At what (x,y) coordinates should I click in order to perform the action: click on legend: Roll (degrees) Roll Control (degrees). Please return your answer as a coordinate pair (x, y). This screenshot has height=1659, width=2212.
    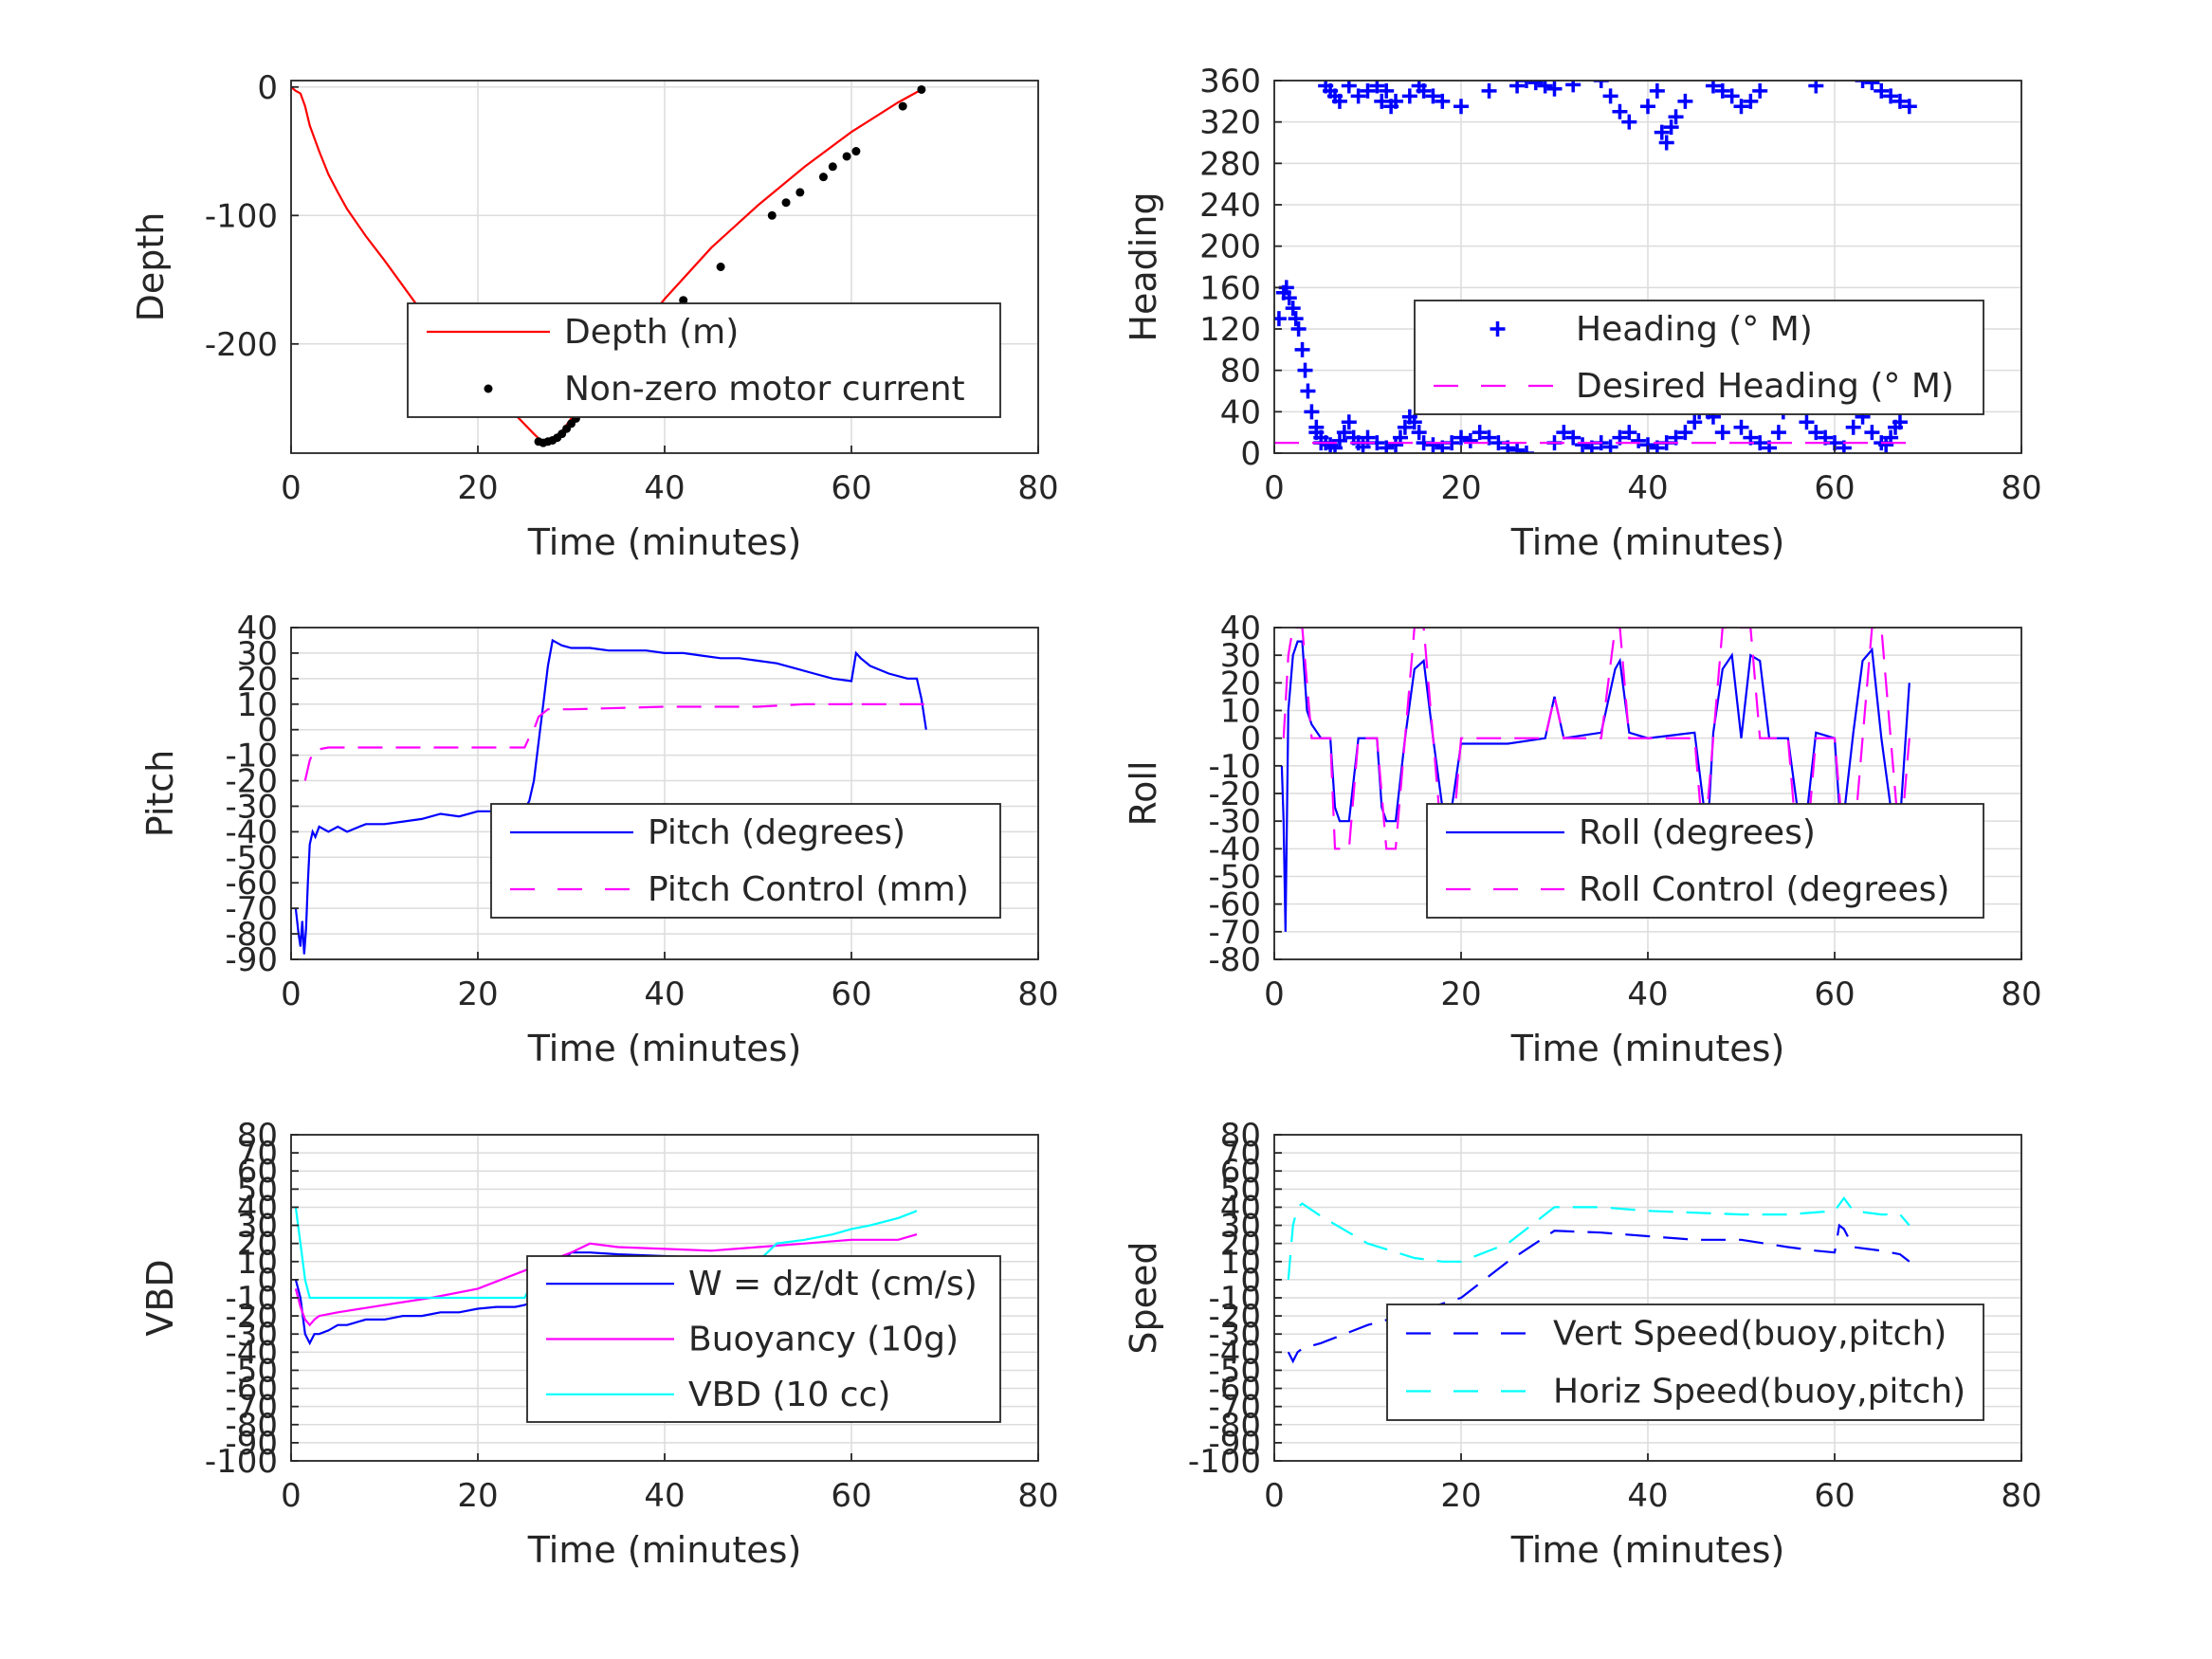
    Looking at the image, I should click on (1705, 861).